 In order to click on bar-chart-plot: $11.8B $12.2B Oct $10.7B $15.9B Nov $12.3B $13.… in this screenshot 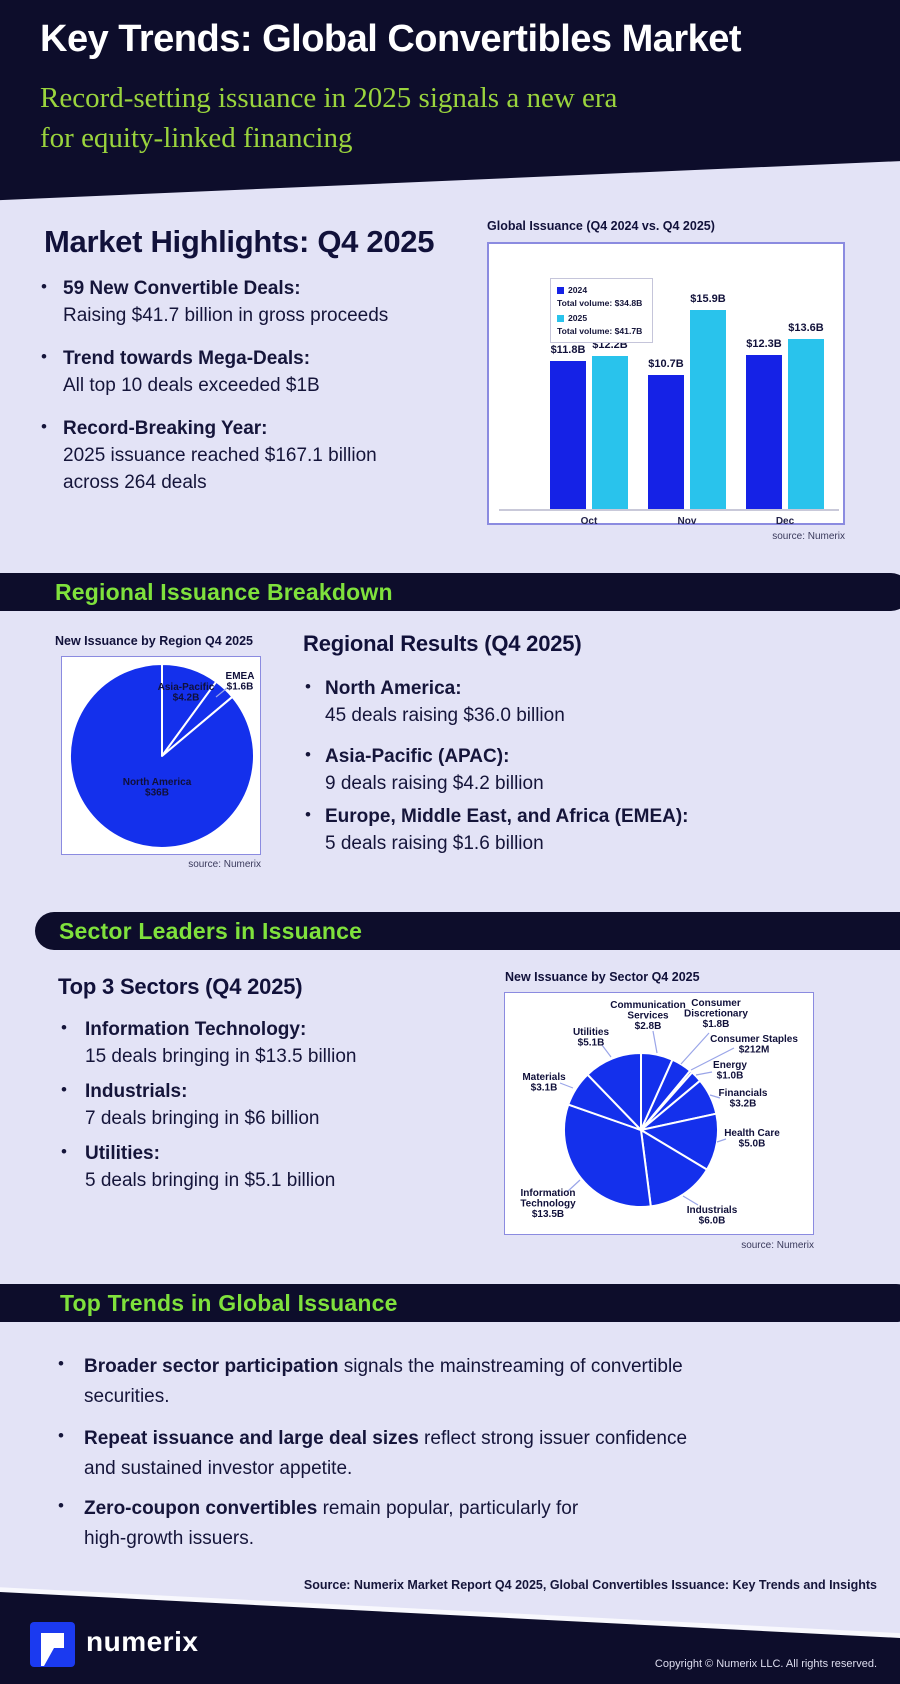, I will do `click(666, 385)`.